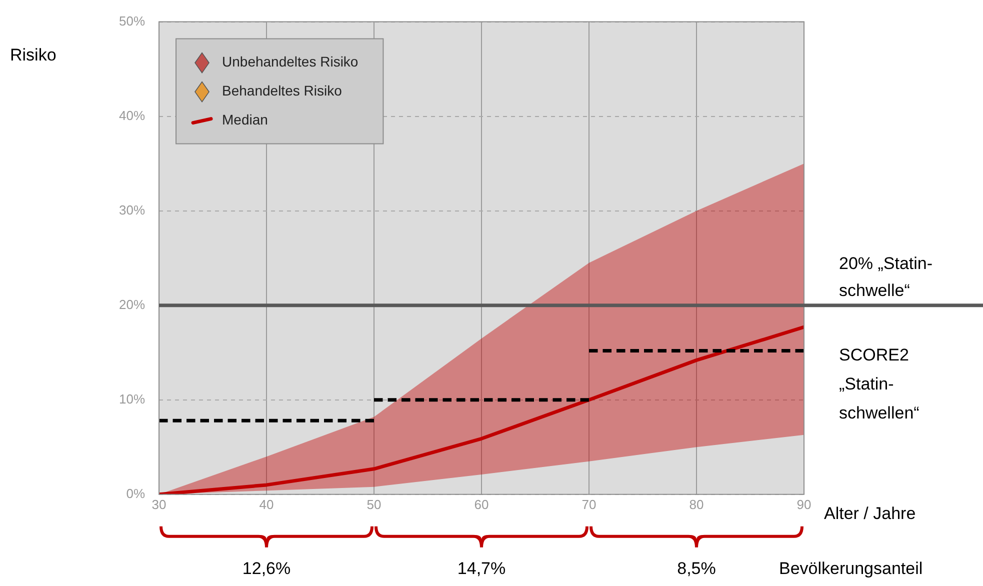  Describe the element at coordinates (245, 120) in the screenshot. I see `legend-label: Median` at that location.